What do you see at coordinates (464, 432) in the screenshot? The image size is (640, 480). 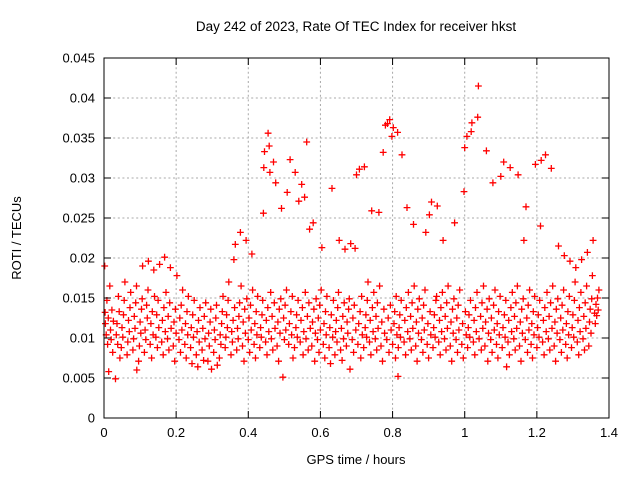 I see `x-tick-label: 1` at bounding box center [464, 432].